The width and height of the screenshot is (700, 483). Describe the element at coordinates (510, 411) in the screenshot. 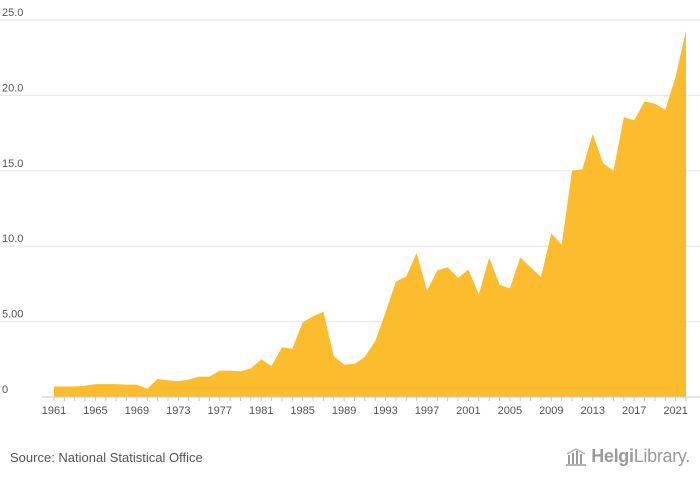

I see `x-tick-label: 2005` at that location.